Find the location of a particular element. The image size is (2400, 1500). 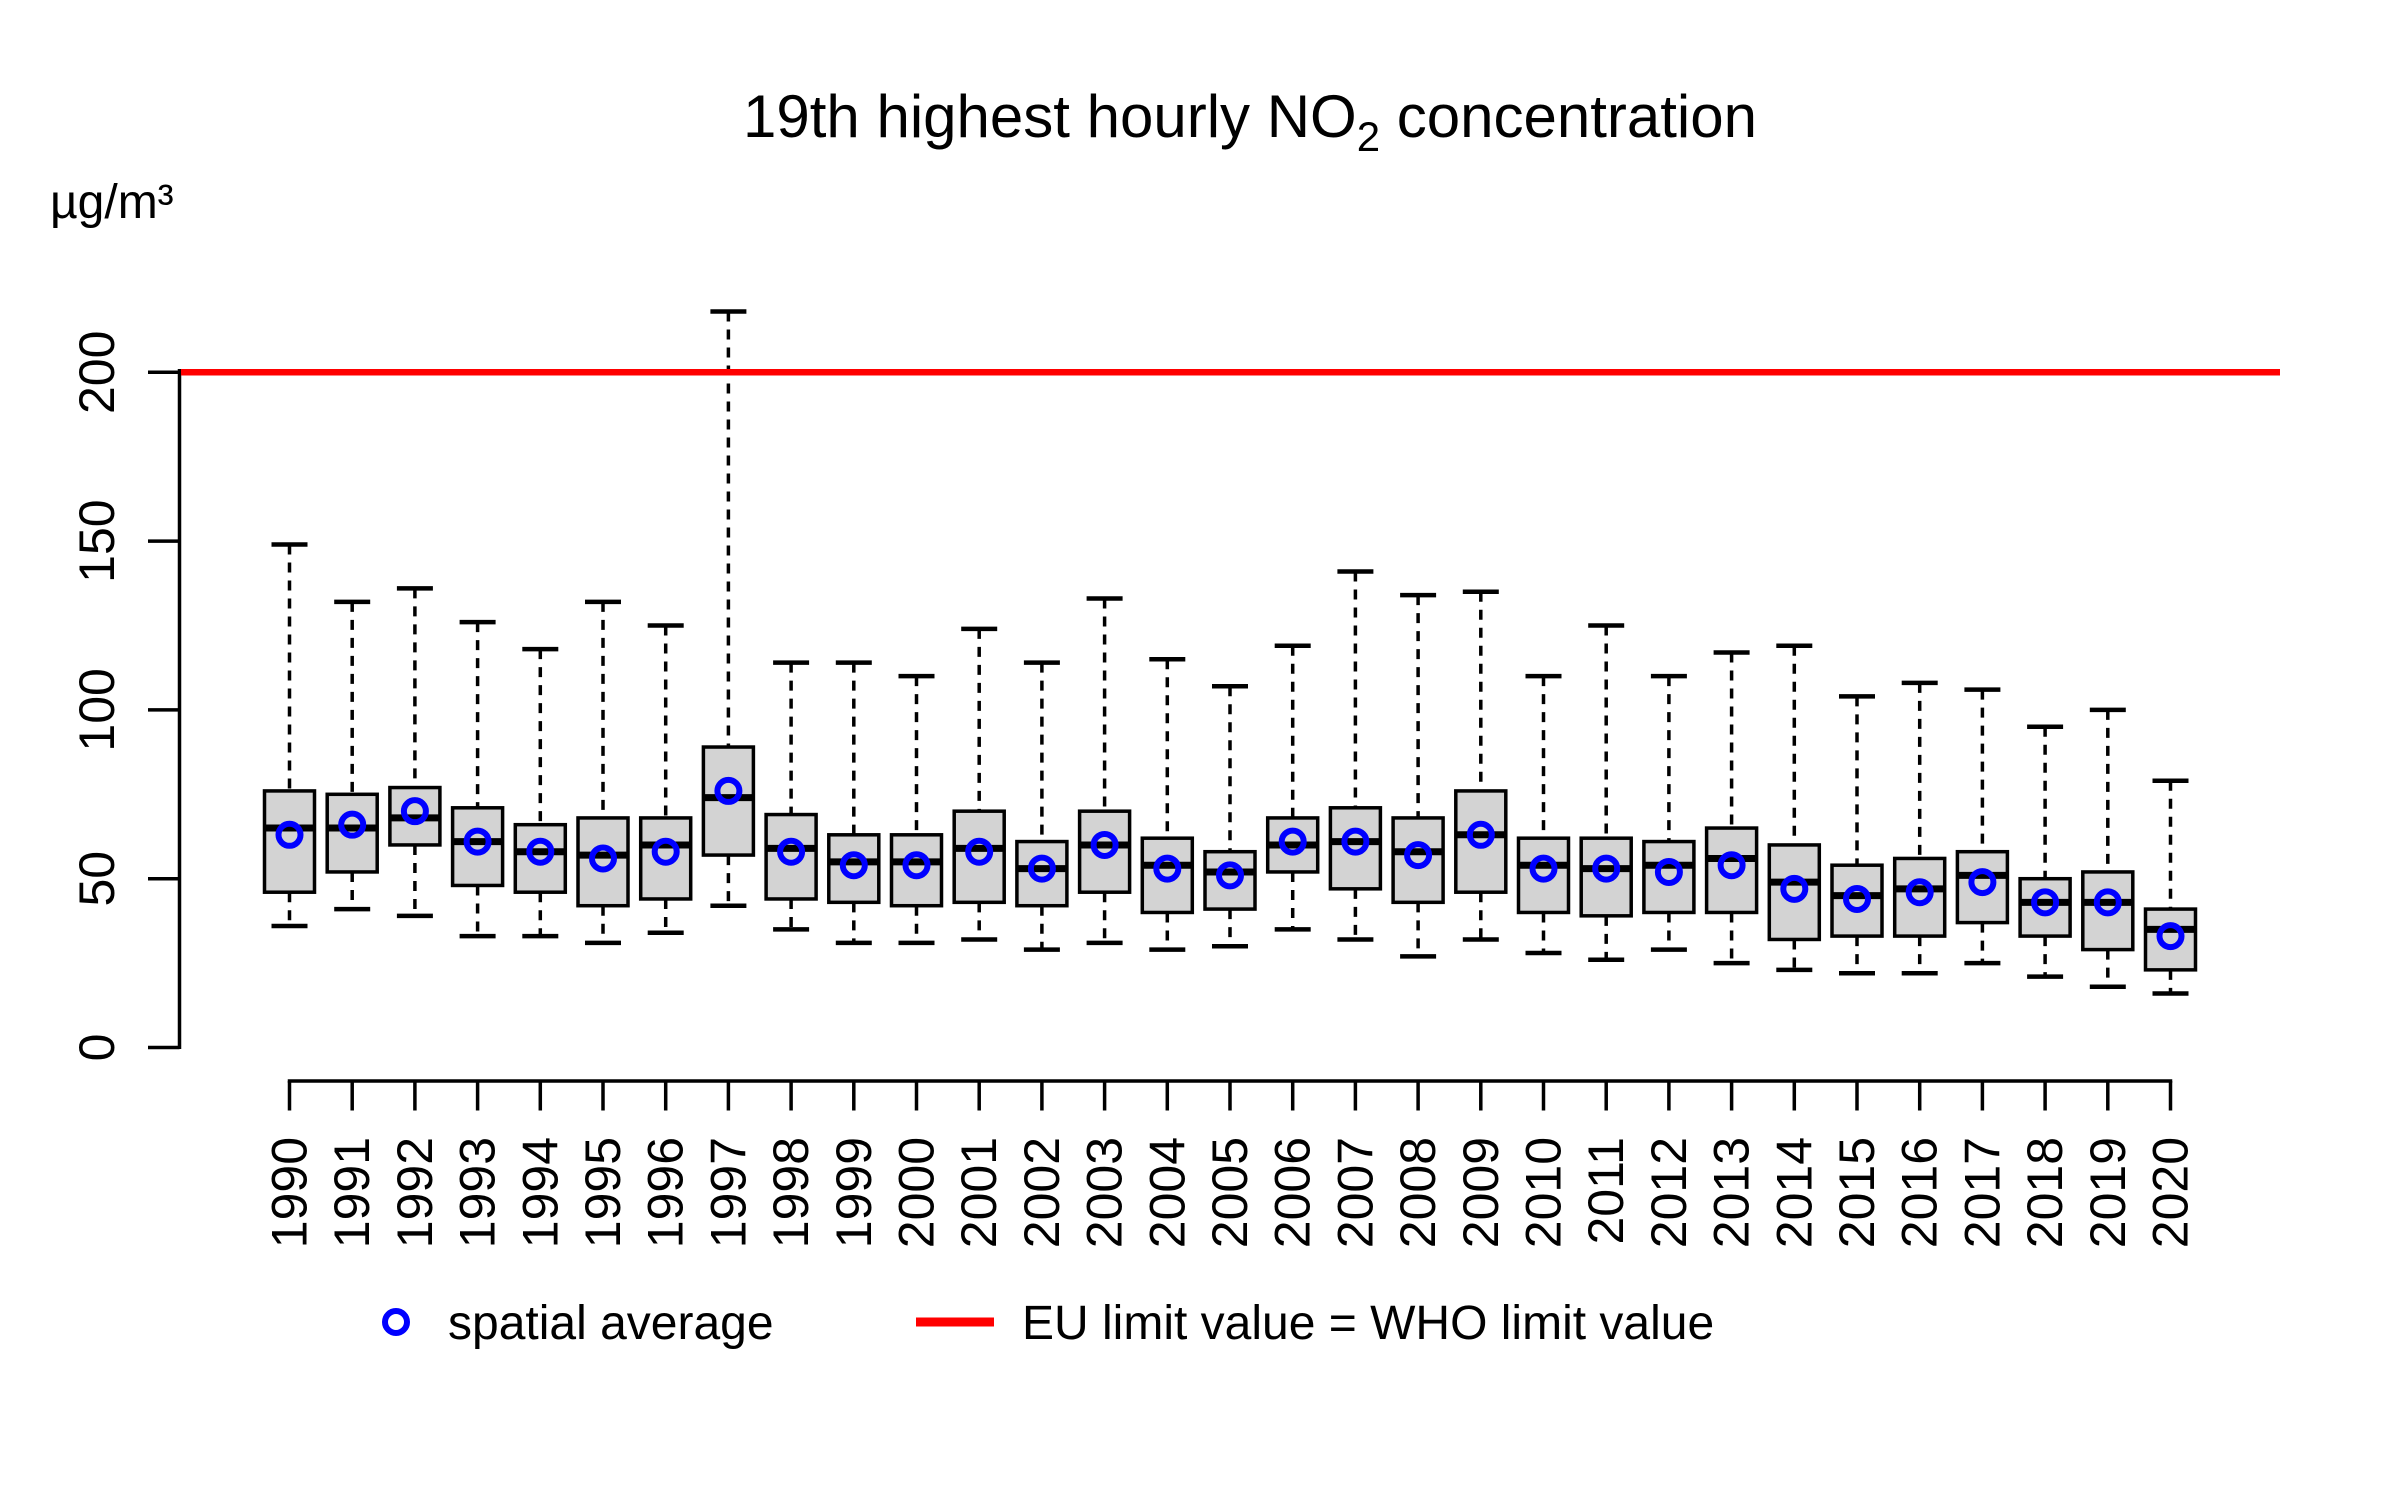

spatial-average-marker-2014 is located at coordinates (1794, 888).